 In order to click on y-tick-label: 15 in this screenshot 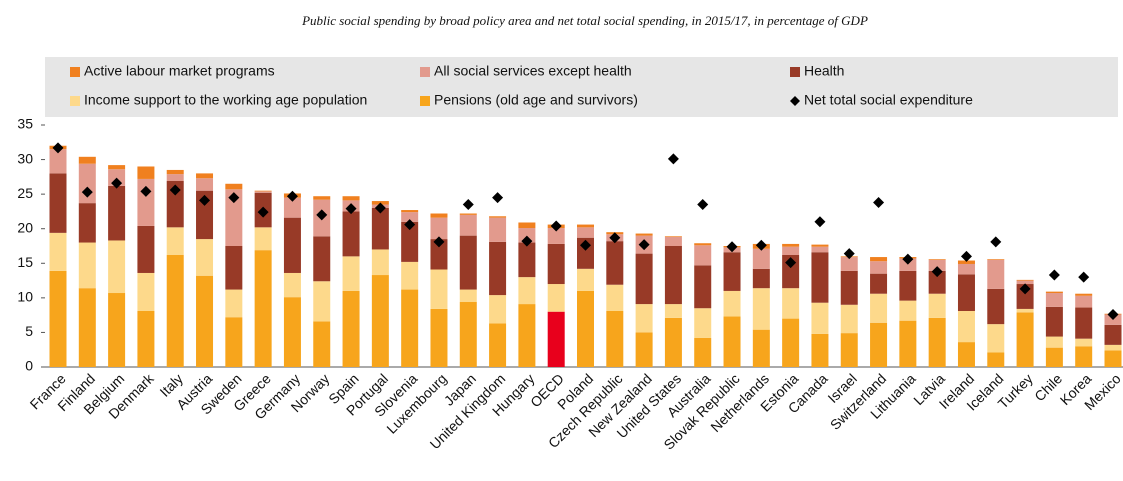, I will do `click(25, 262)`.